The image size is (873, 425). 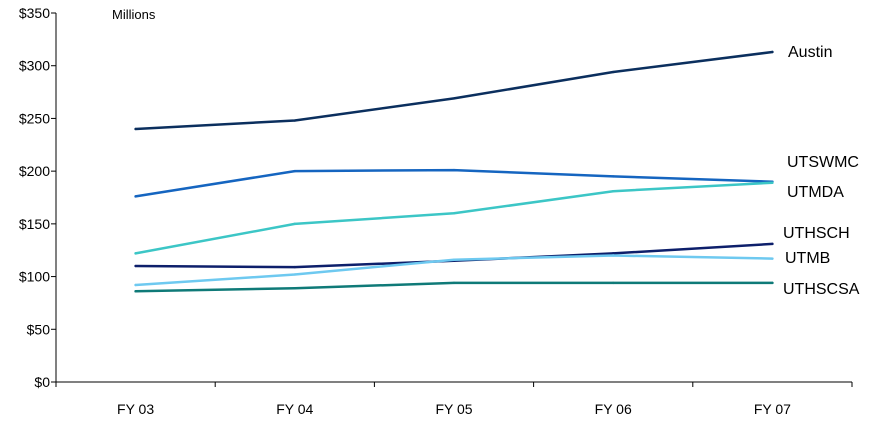 I want to click on series-line-utmda, so click(x=454, y=218).